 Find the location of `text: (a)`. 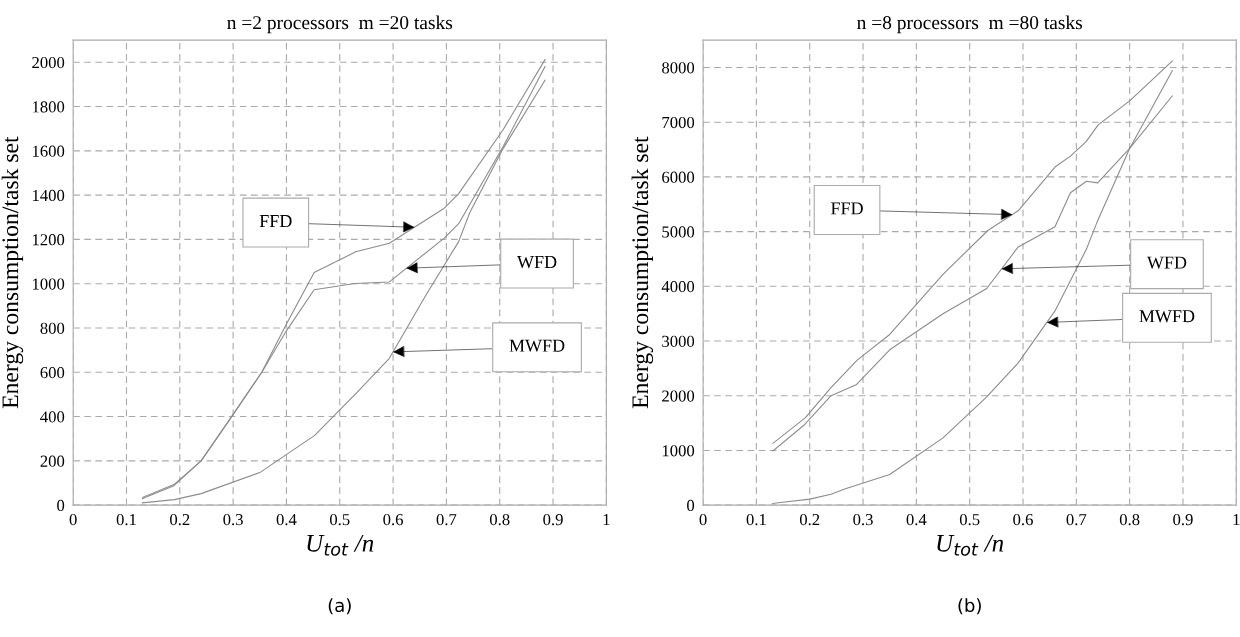

text: (a) is located at coordinates (339, 606).